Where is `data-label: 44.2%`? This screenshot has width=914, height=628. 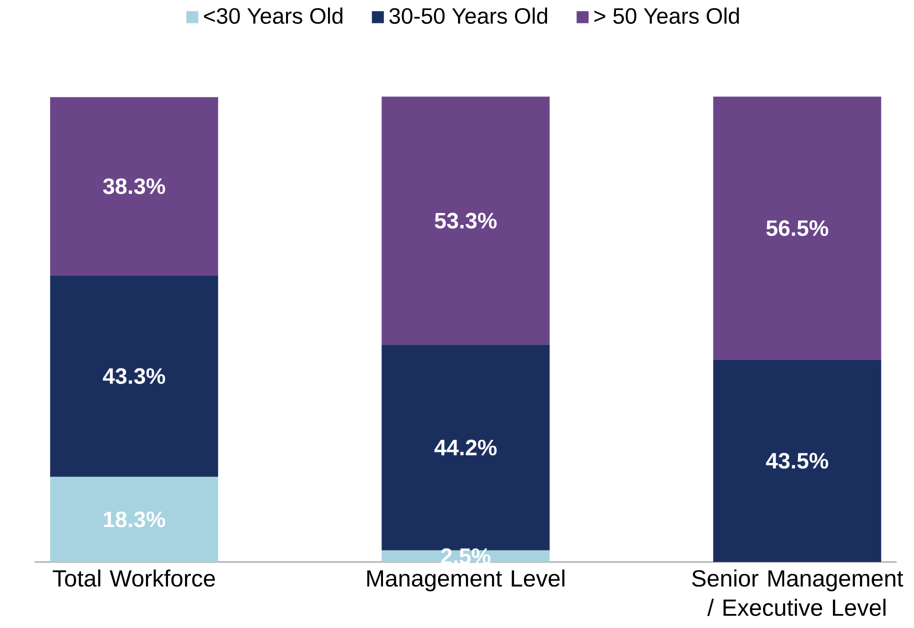 data-label: 44.2% is located at coordinates (465, 448).